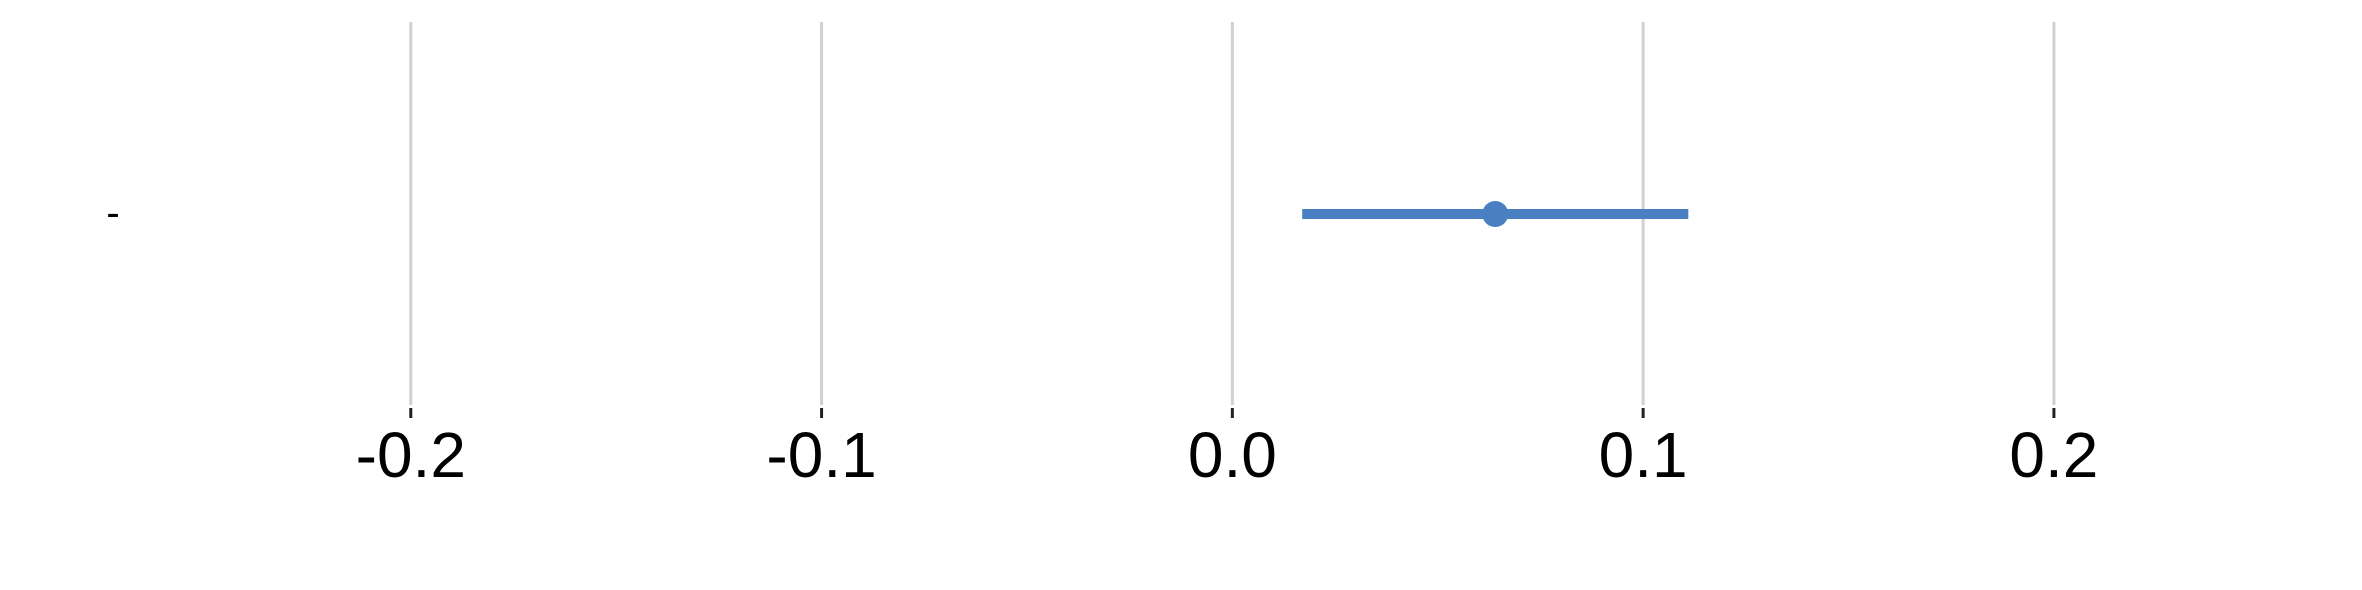 This screenshot has width=2362, height=590. Describe the element at coordinates (897, 213) in the screenshot. I see `plot-rows: -` at that location.